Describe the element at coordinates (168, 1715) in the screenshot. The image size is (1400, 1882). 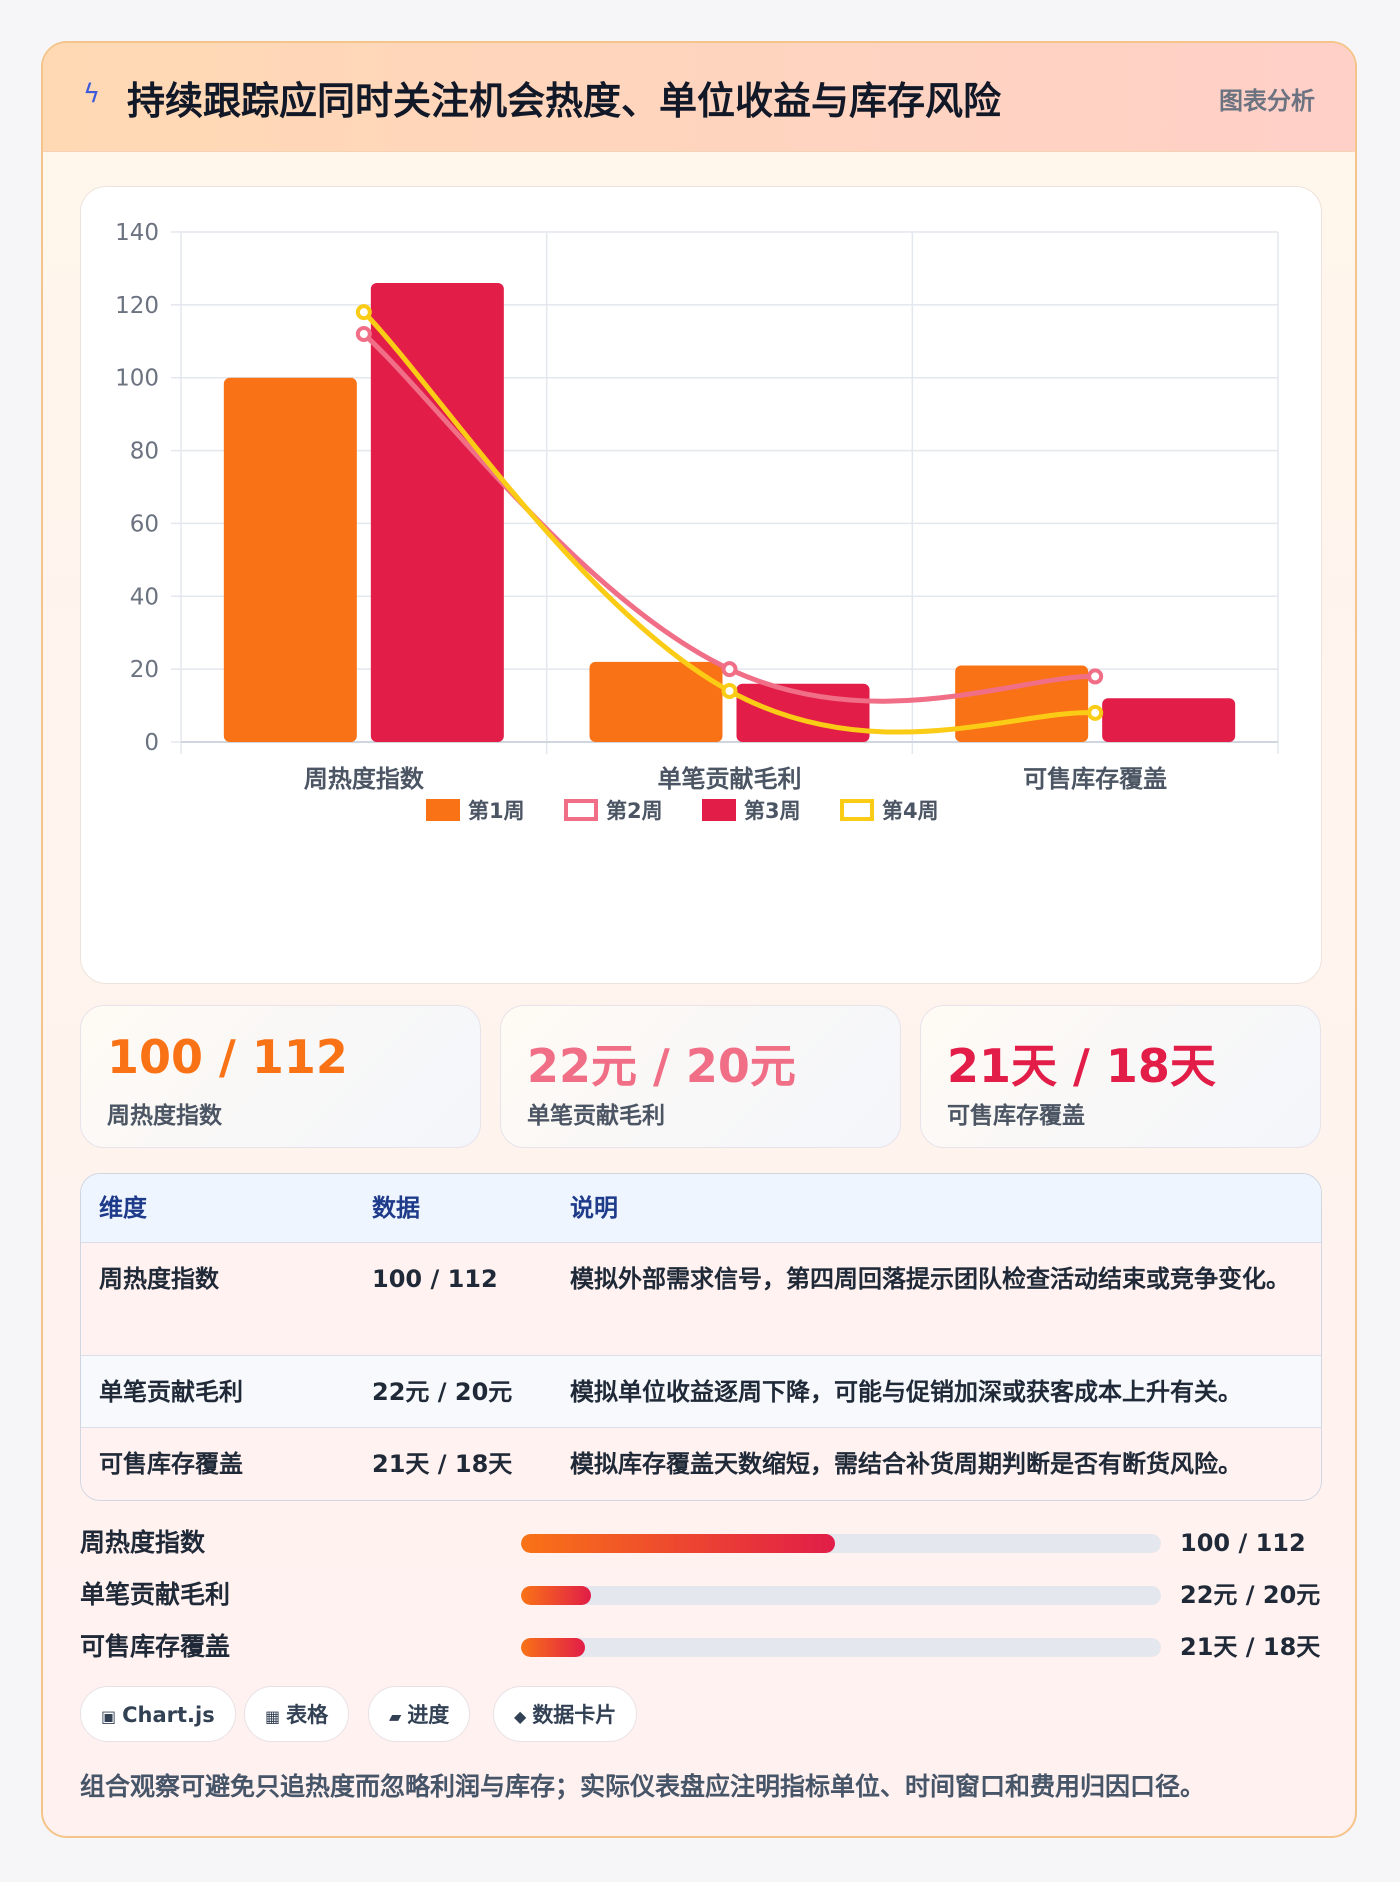
I see `chip-label: Chart.js` at that location.